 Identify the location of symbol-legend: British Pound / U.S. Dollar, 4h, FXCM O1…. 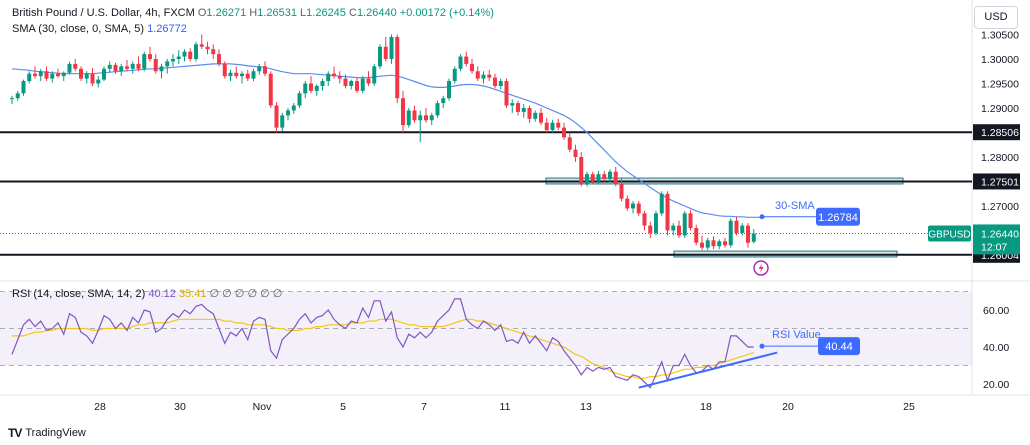
(253, 13).